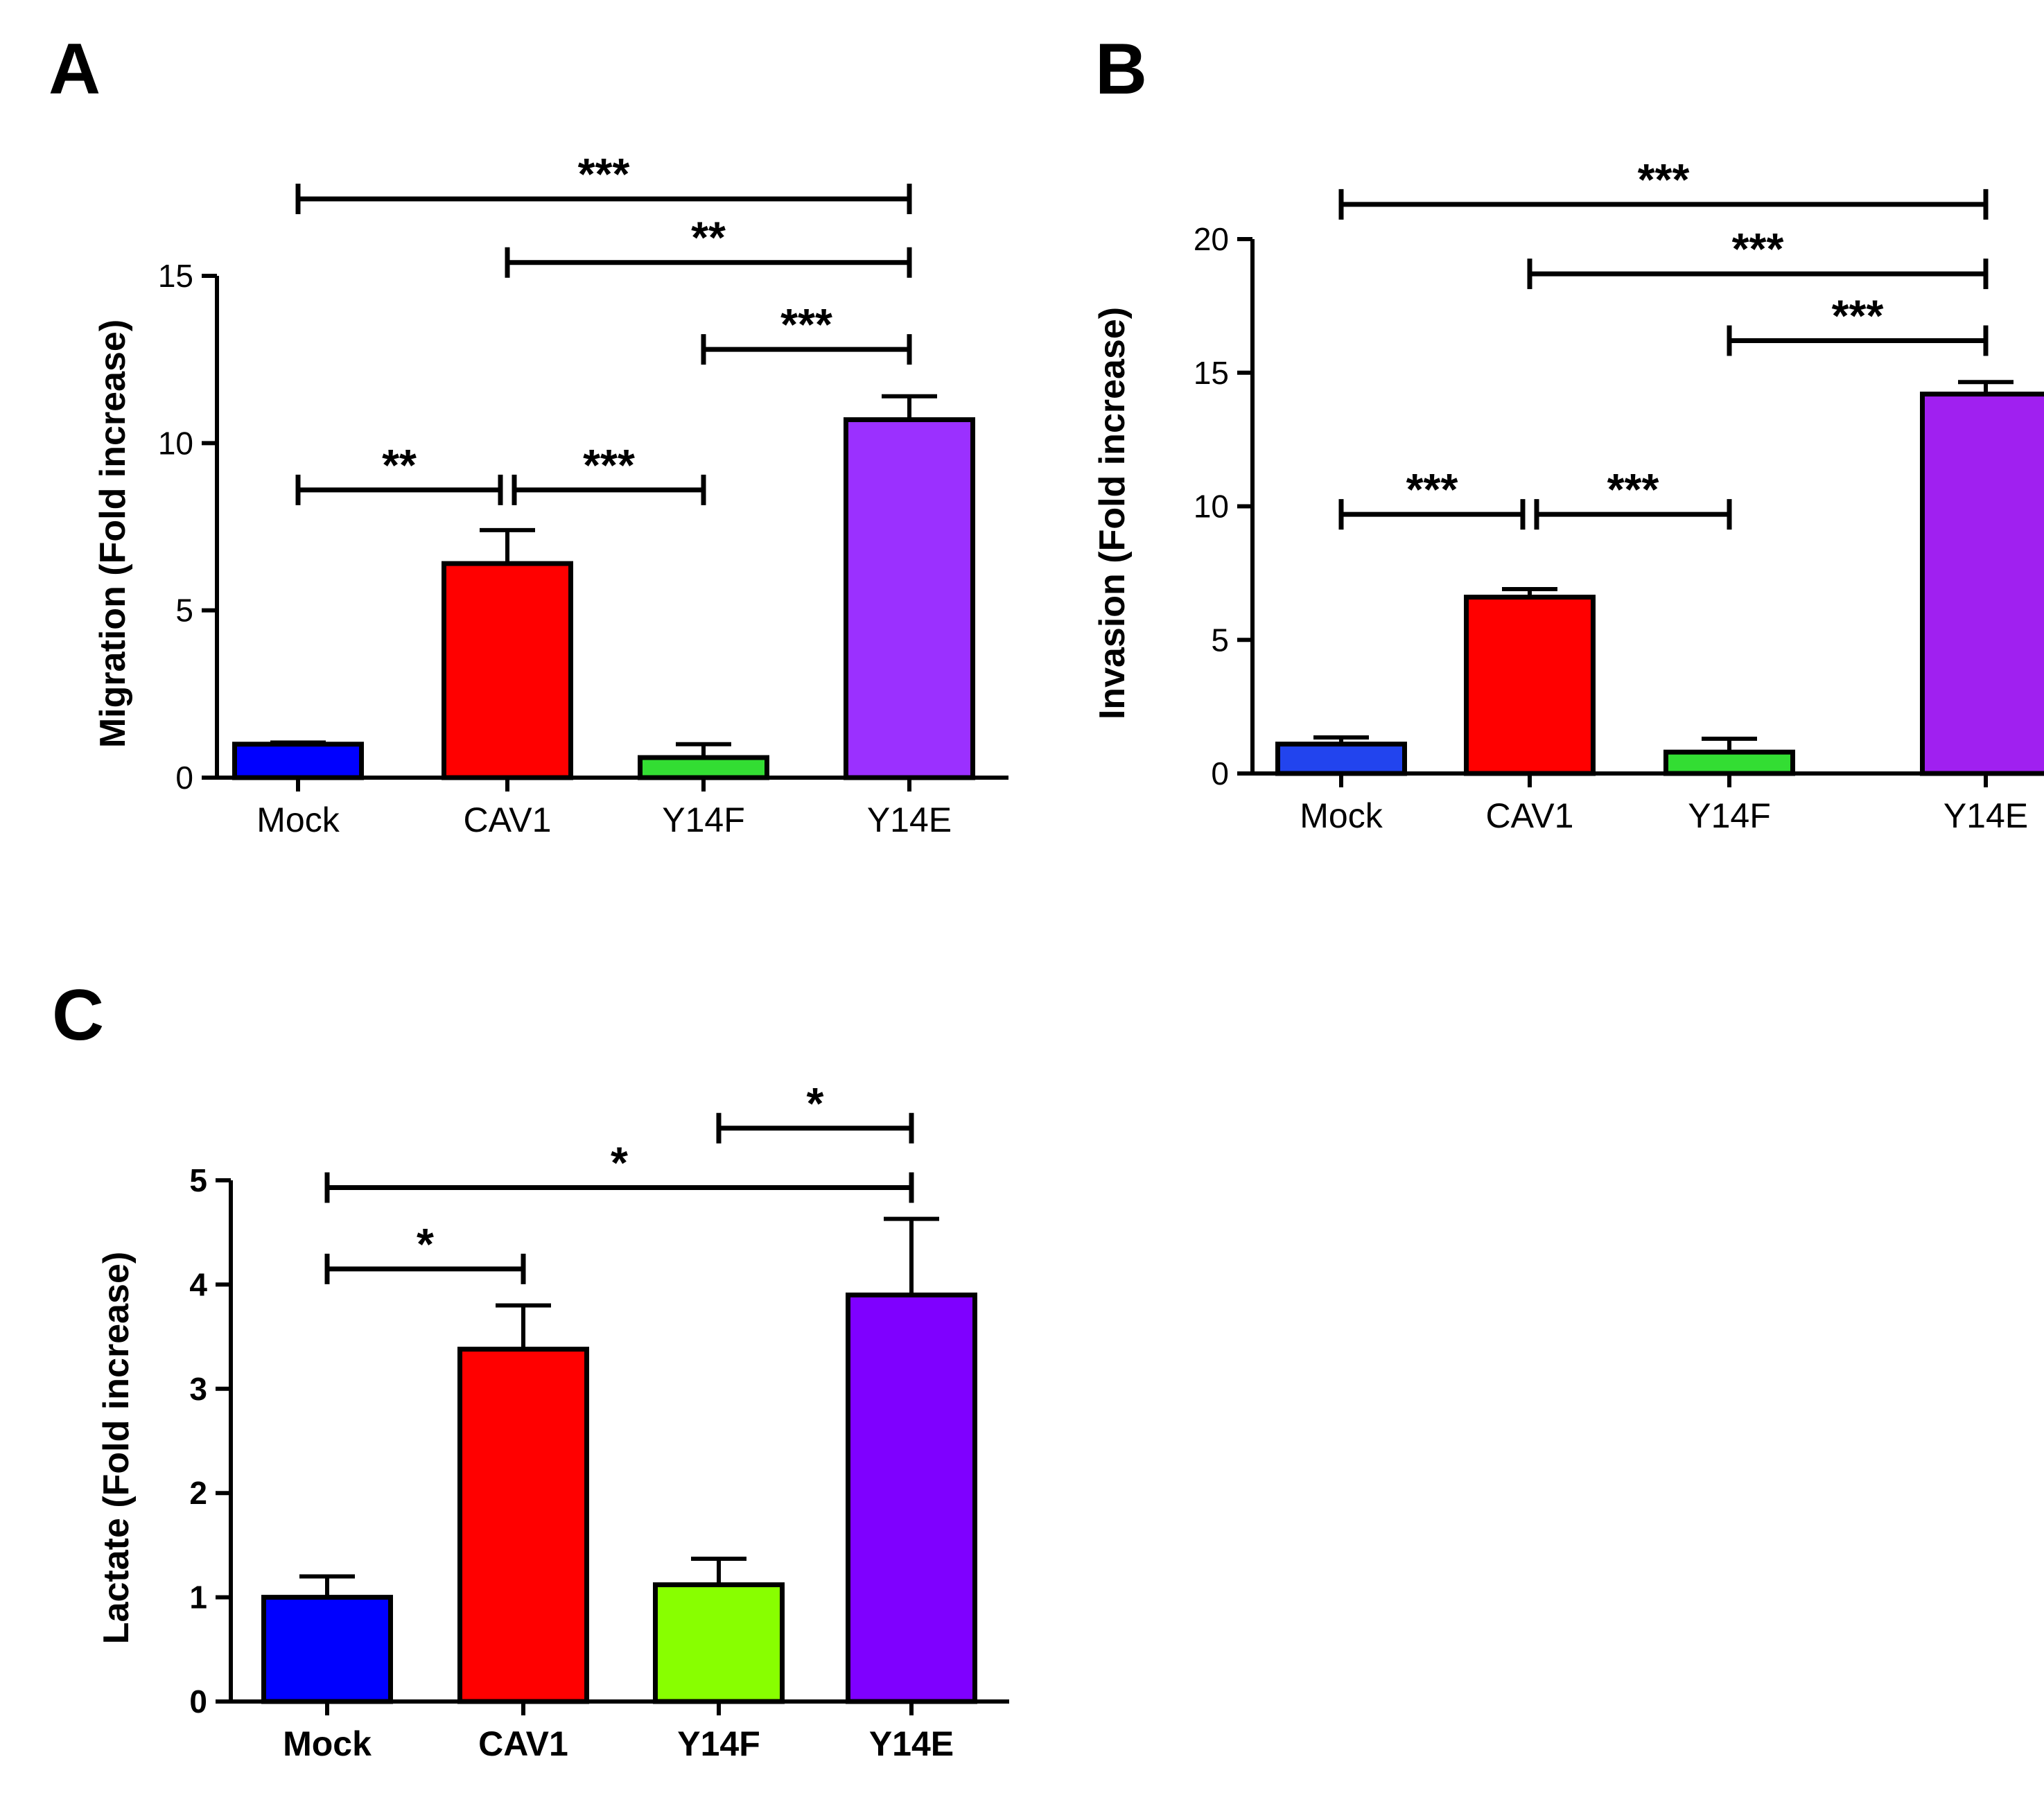 Image resolution: width=2044 pixels, height=1793 pixels. Describe the element at coordinates (198, 1598) in the screenshot. I see `panel-c-ytick-label: 1` at that location.